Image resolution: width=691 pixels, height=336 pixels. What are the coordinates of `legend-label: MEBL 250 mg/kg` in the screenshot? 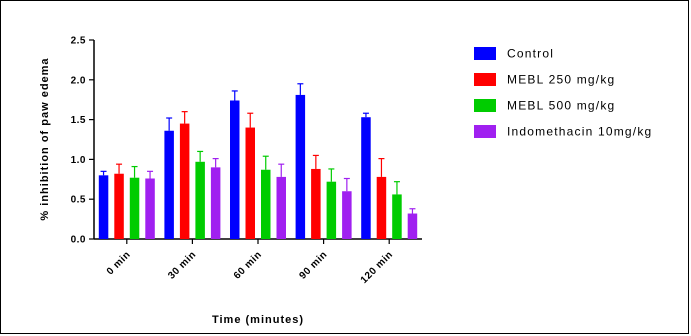 It's located at (561, 80).